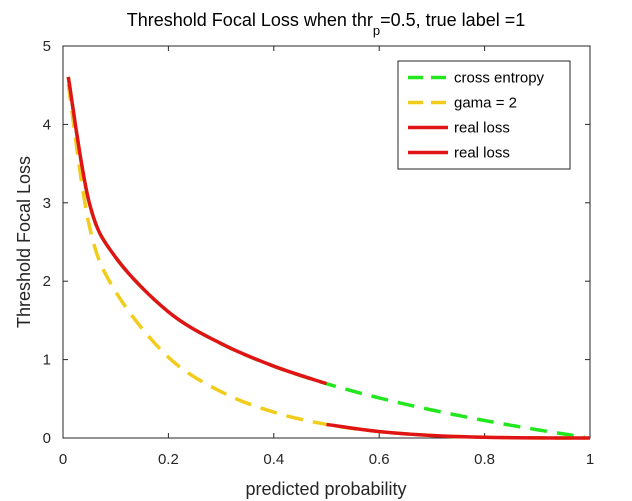  What do you see at coordinates (47, 46) in the screenshot?
I see `y-tick-label: 5` at bounding box center [47, 46].